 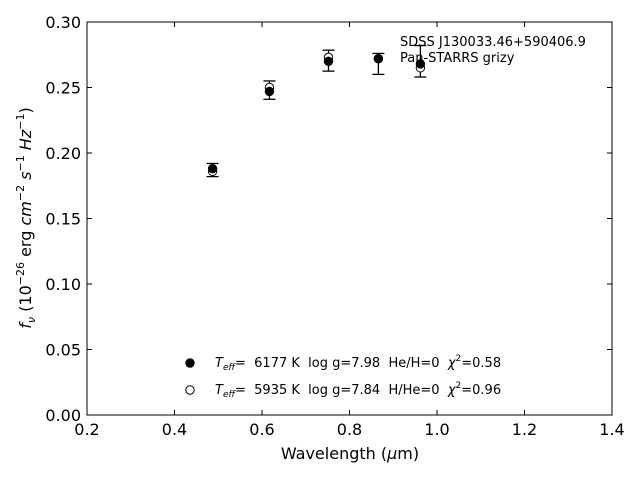 What do you see at coordinates (611, 429) in the screenshot?
I see `x-tick-label: 1.4` at bounding box center [611, 429].